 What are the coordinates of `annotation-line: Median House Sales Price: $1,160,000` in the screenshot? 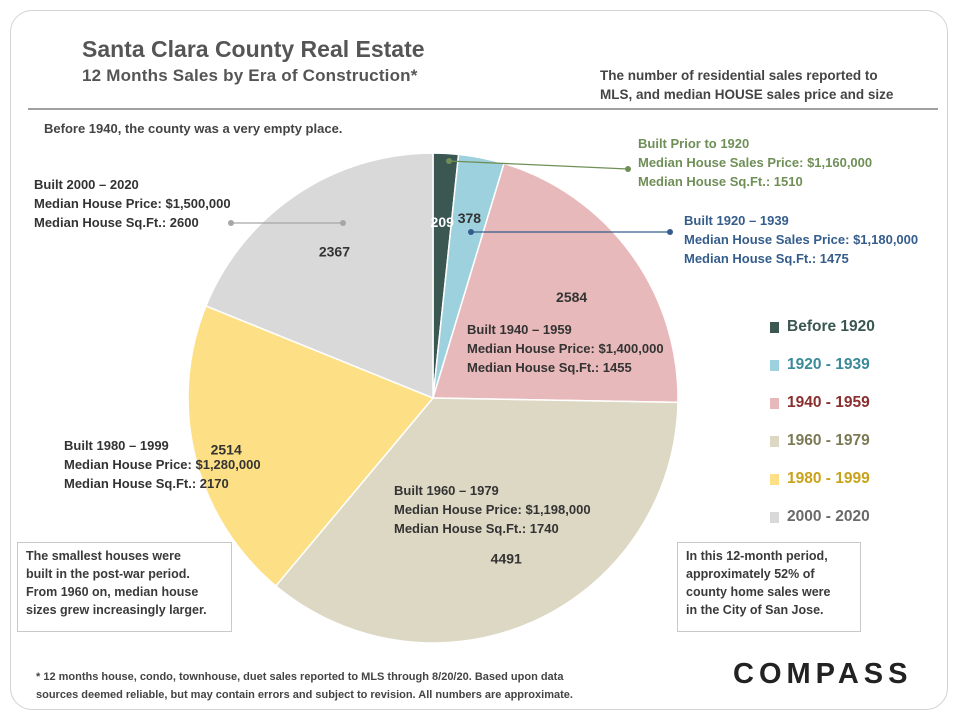 It's located at (755, 162).